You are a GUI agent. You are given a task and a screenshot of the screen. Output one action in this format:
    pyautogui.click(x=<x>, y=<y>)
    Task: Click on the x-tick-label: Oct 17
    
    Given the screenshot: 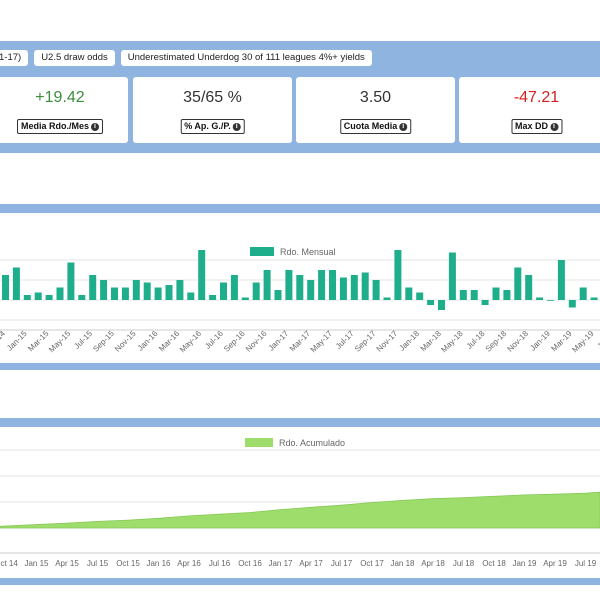 What is the action you would take?
    pyautogui.click(x=372, y=563)
    